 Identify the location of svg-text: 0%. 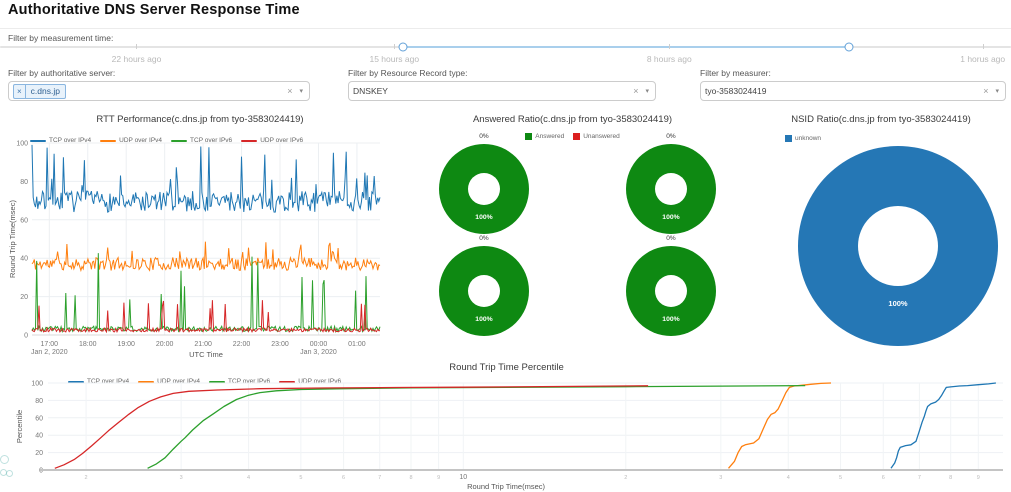
(484, 238).